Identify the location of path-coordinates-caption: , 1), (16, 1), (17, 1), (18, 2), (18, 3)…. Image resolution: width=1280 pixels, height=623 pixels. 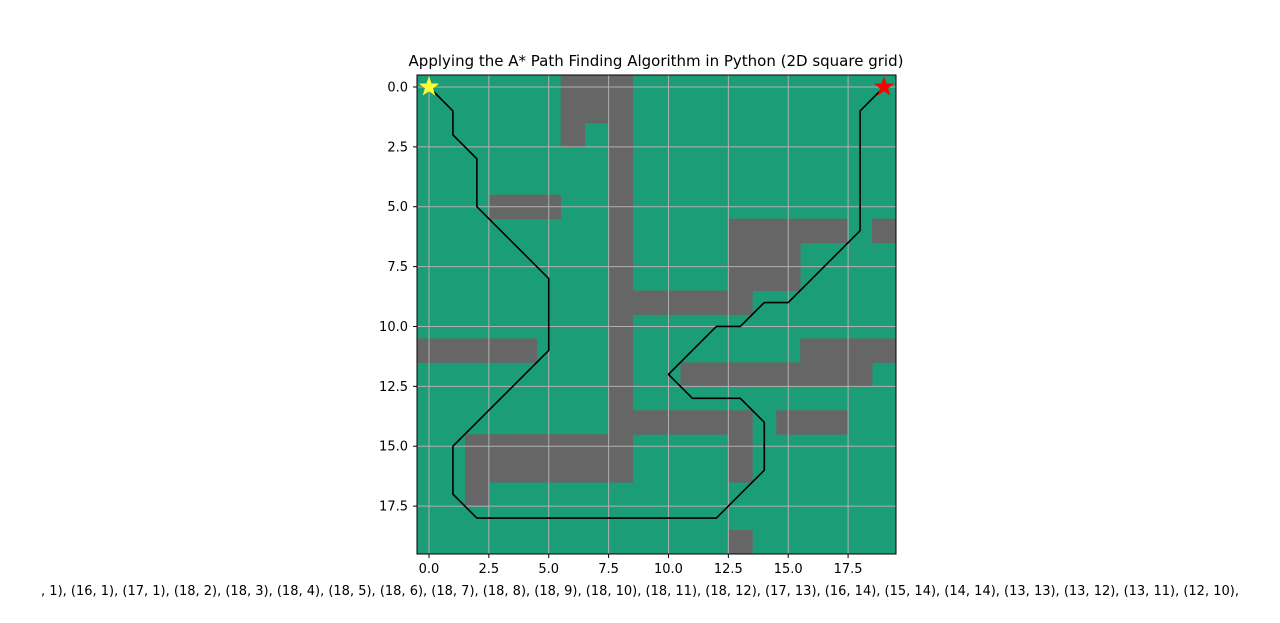
(640, 591).